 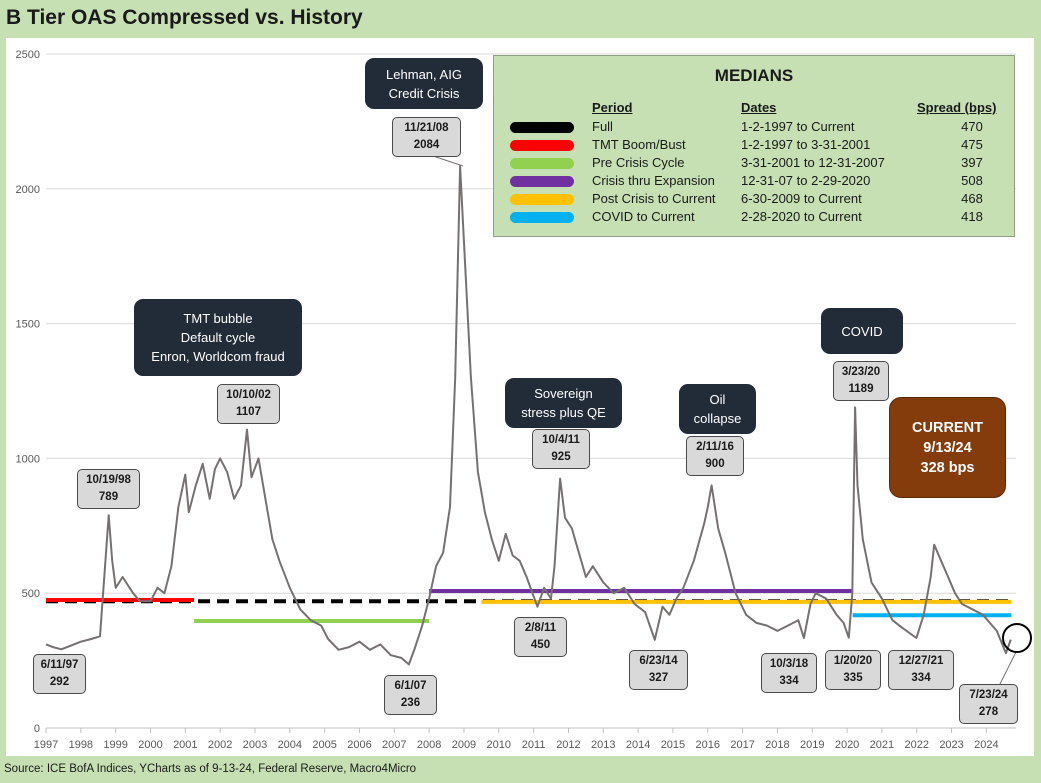 What do you see at coordinates (643, 216) in the screenshot?
I see `median-period: COVID to Current` at bounding box center [643, 216].